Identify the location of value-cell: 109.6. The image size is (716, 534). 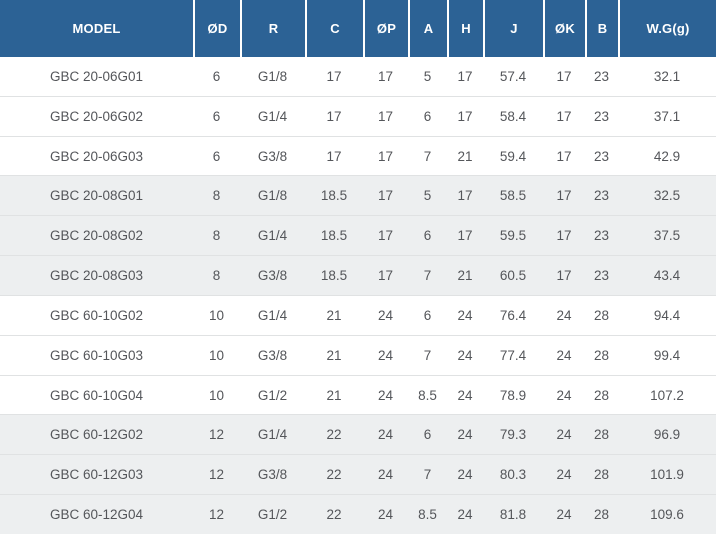
(667, 515).